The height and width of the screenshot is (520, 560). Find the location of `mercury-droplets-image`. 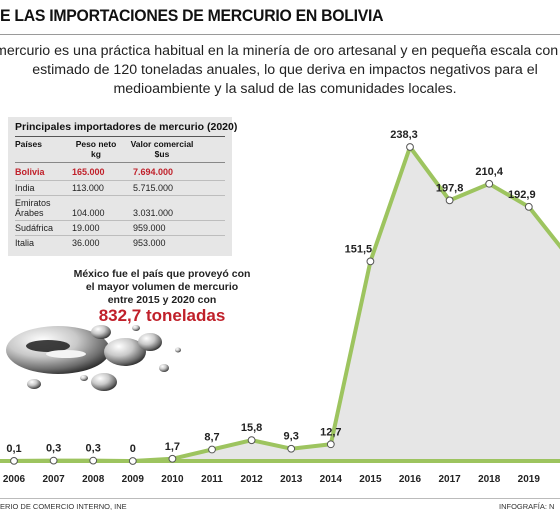

mercury-droplets-image is located at coordinates (93, 358).